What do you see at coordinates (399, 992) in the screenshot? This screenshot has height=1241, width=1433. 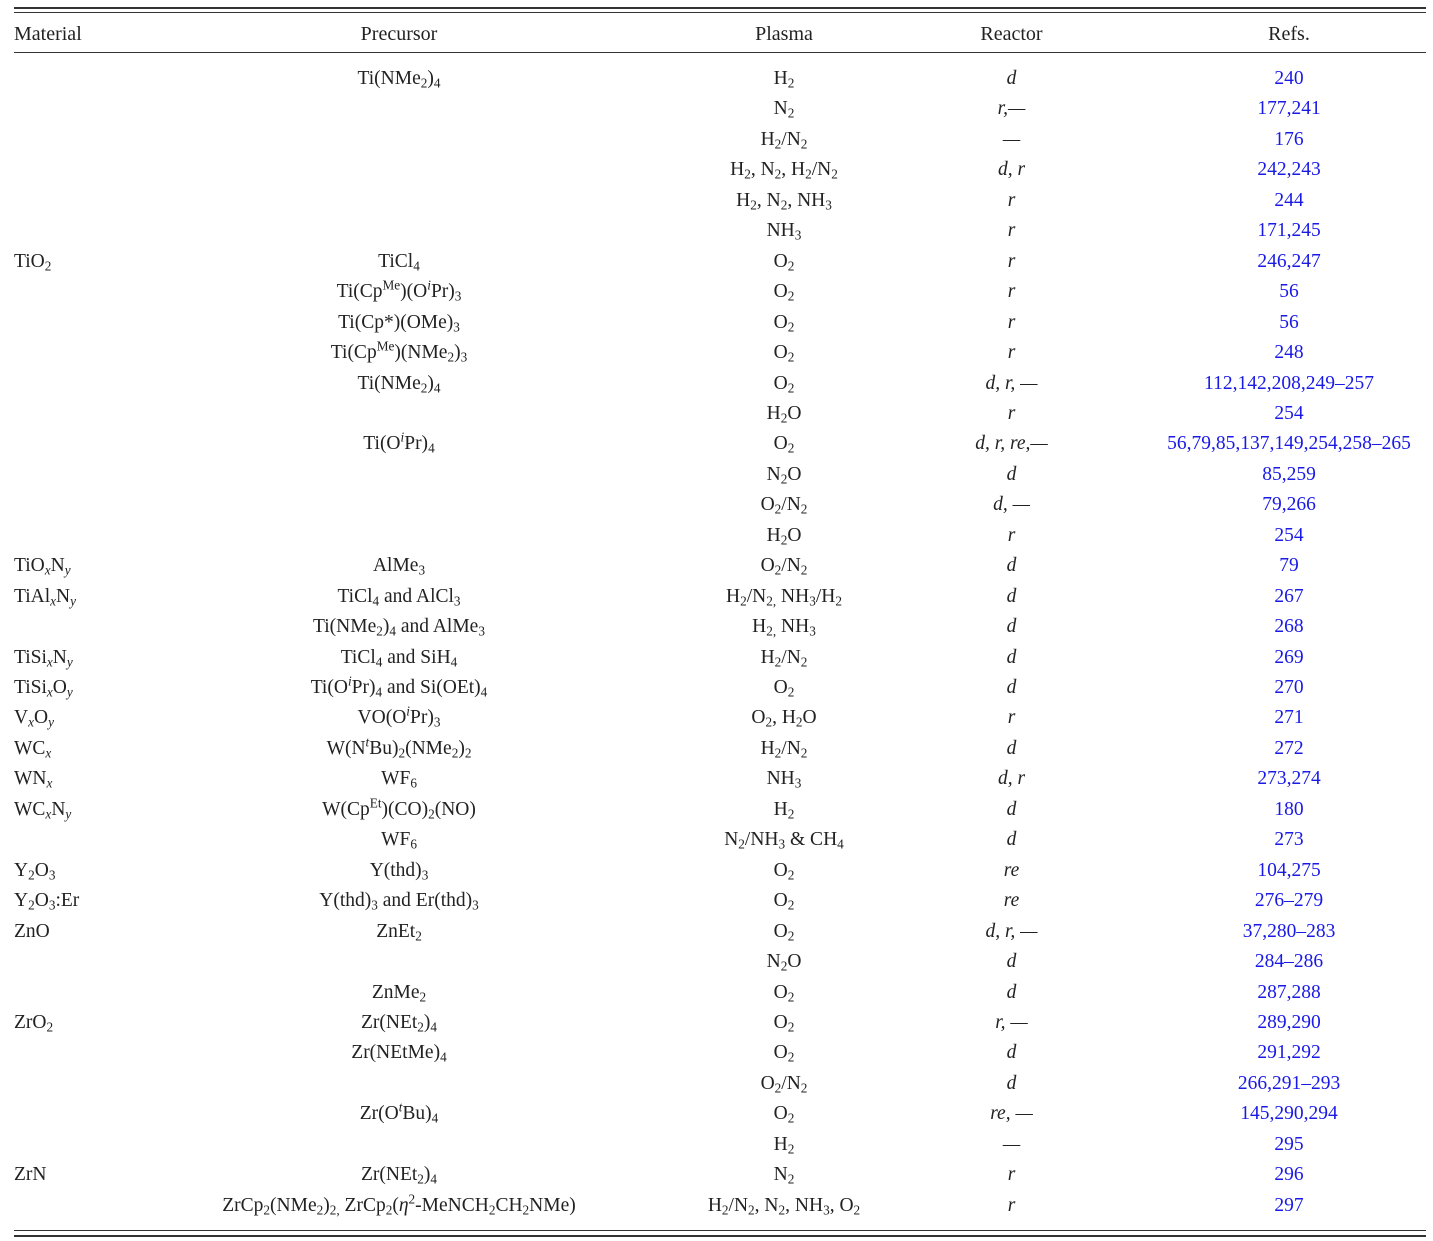 I see `precursor-cell: ZnMe2` at bounding box center [399, 992].